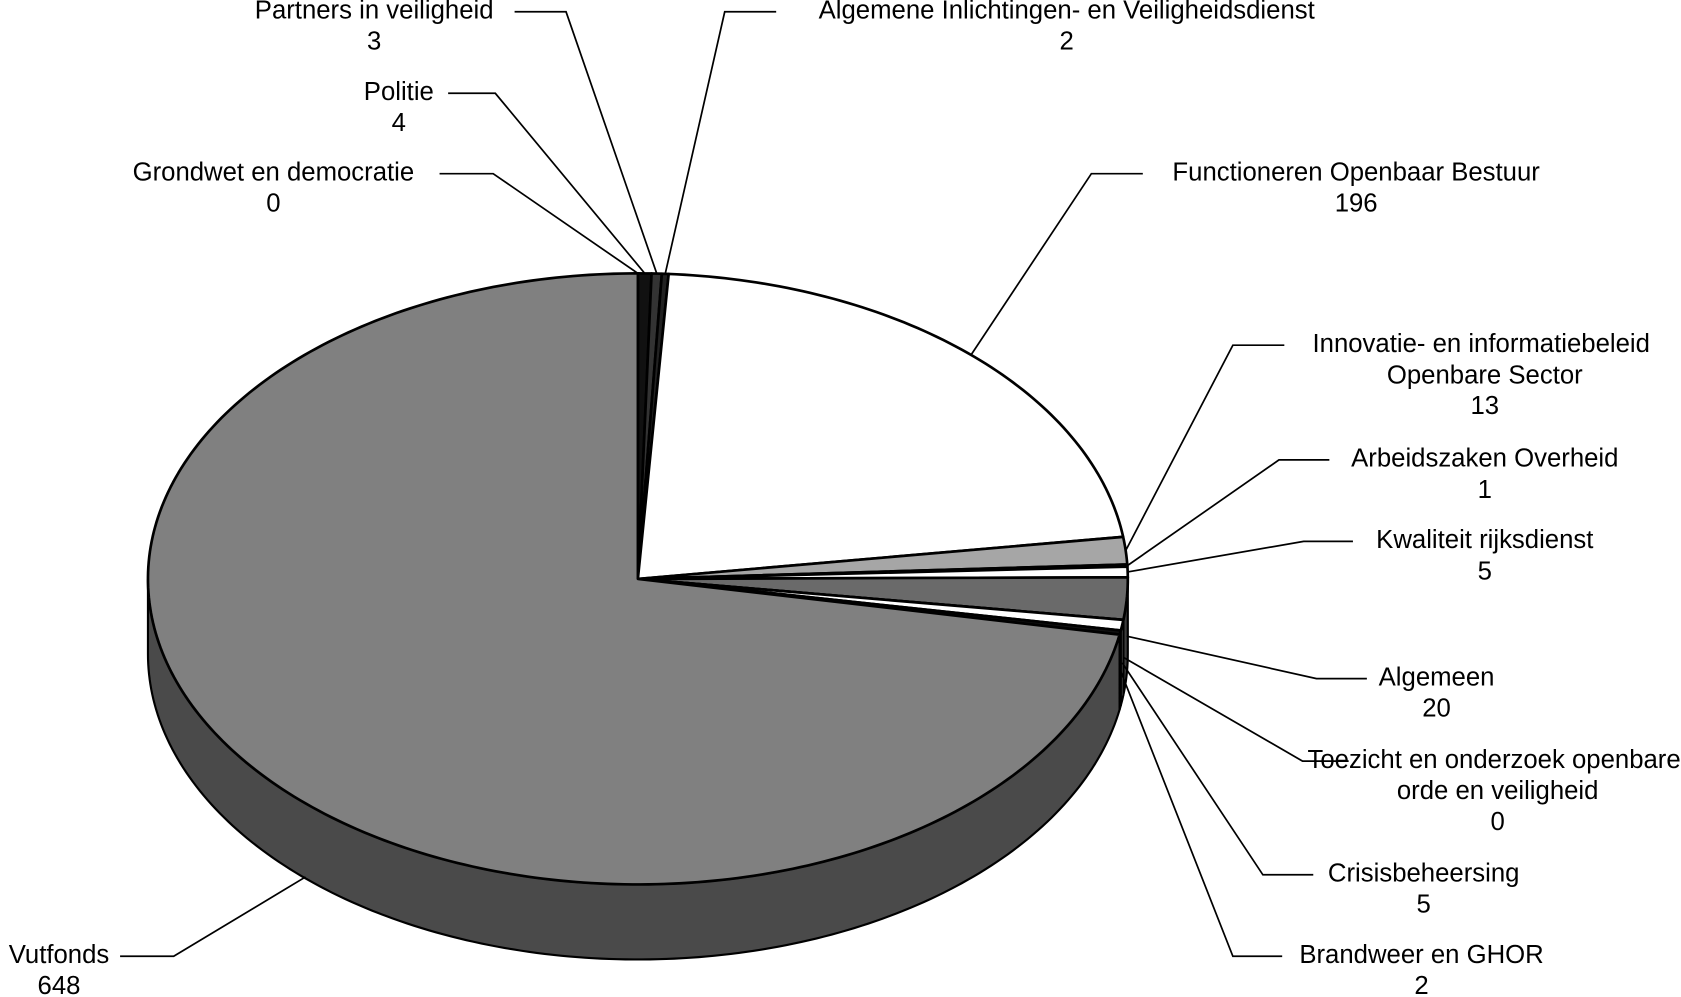  Describe the element at coordinates (274, 172) in the screenshot. I see `category-label: Grondwet en democratie` at that location.